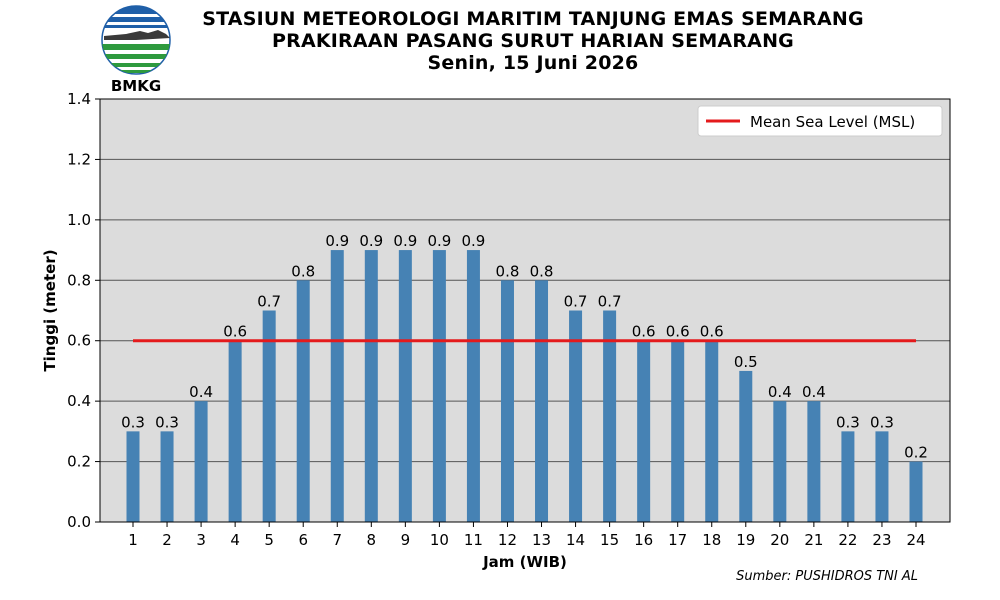 This screenshot has width=1000, height=600. Describe the element at coordinates (643, 540) in the screenshot. I see `x-tick-label: 16` at that location.